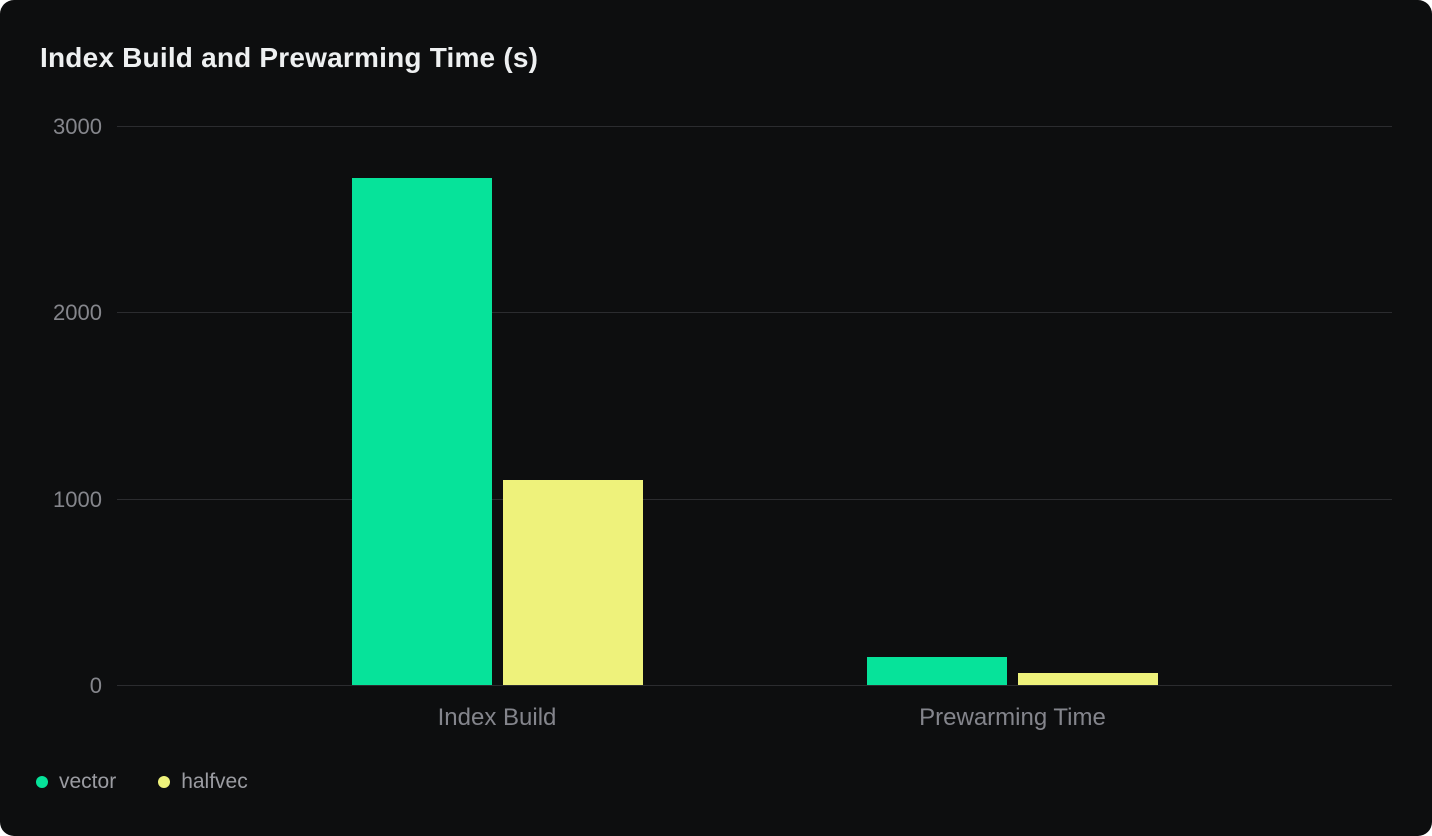 Image resolution: width=1432 pixels, height=836 pixels. Describe the element at coordinates (42, 782) in the screenshot. I see `legend-swatch-vector` at that location.